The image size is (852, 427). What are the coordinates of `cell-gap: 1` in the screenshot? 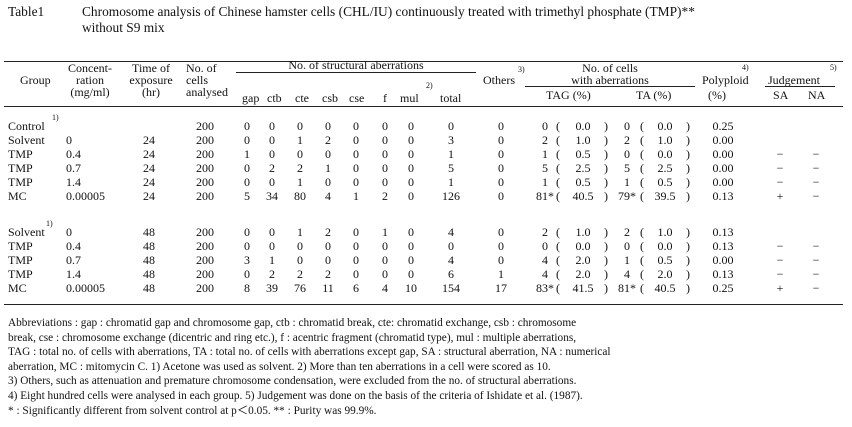 It's located at (247, 154).